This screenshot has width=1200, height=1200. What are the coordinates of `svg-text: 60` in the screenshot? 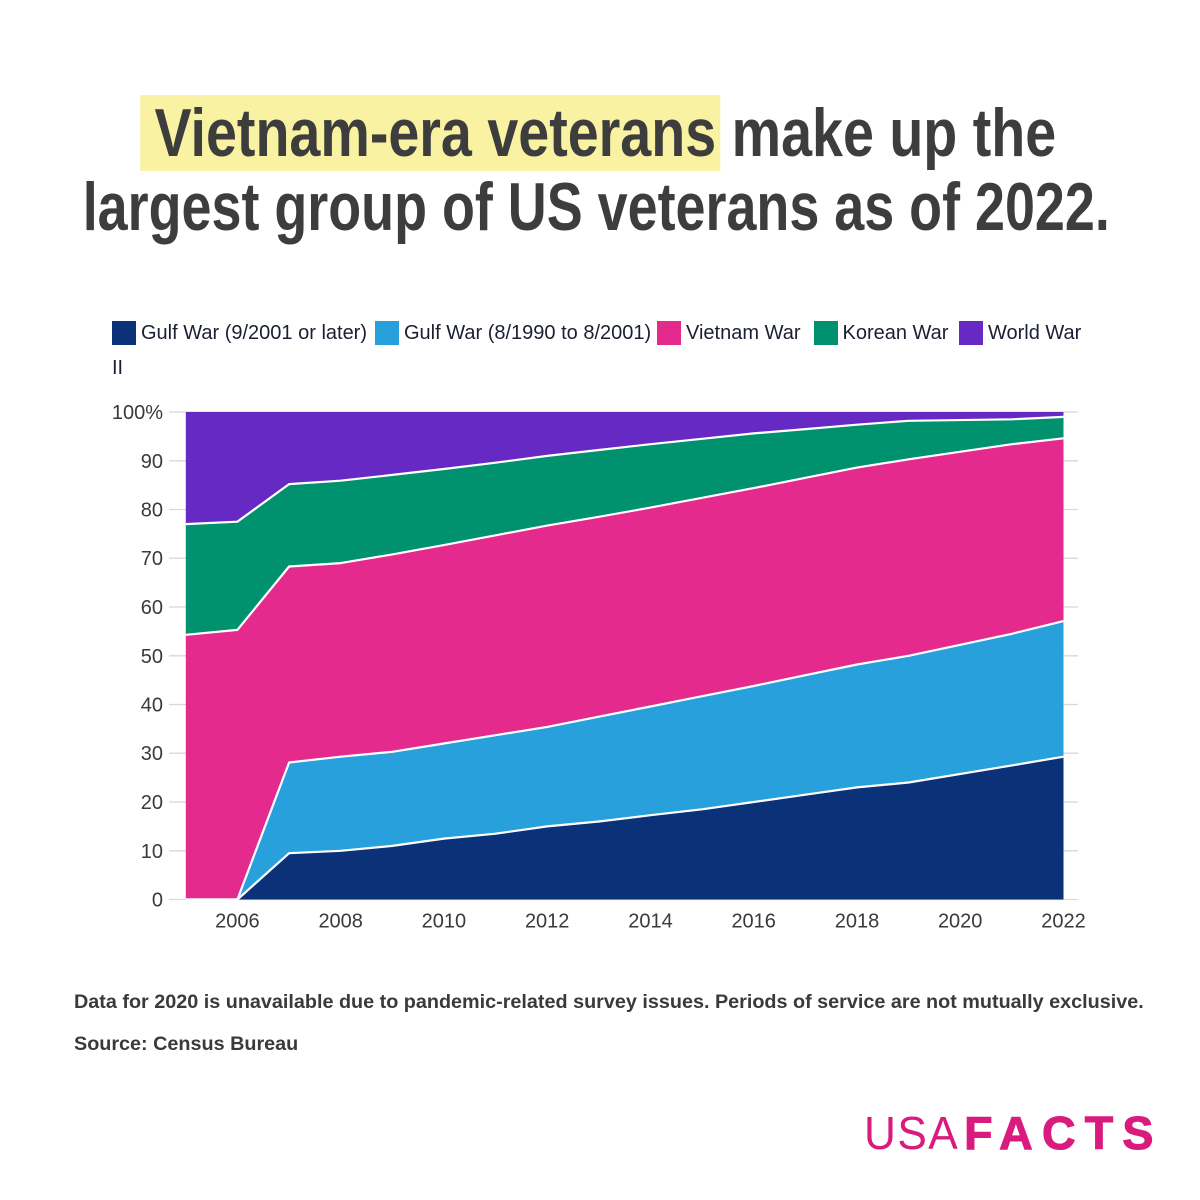 It's located at (152, 608).